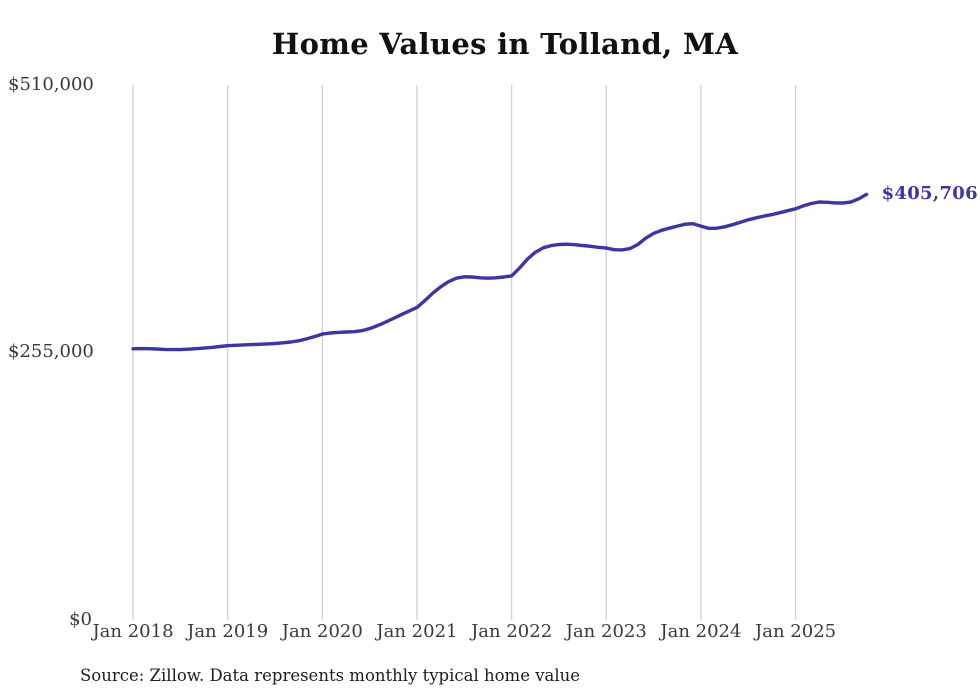  Describe the element at coordinates (929, 194) in the screenshot. I see `last-value-label: $405,706` at that location.